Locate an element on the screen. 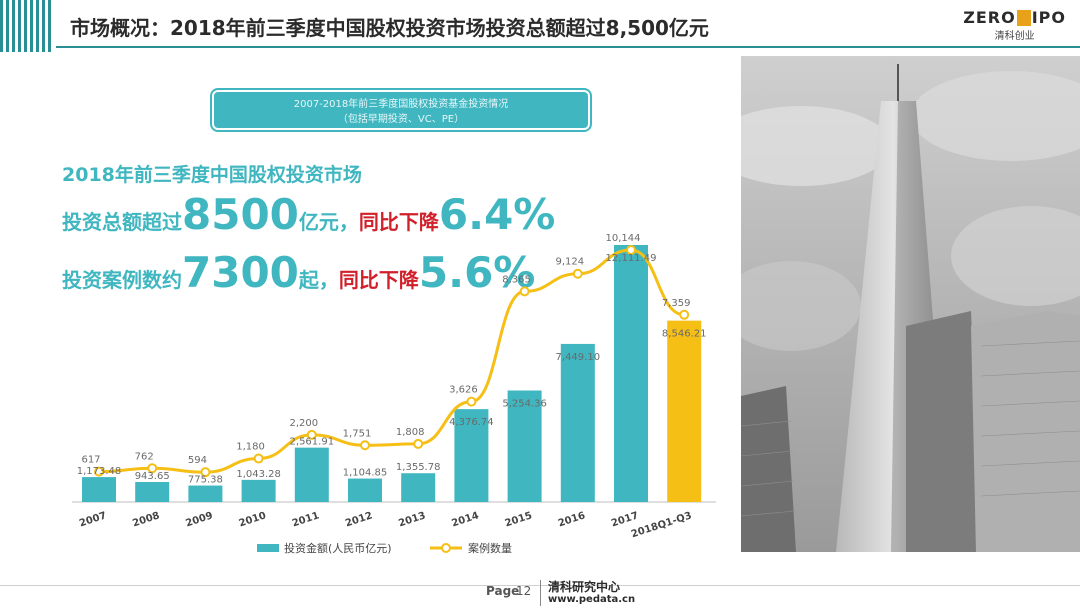 The height and width of the screenshot is (608, 1080). legend-line-marker is located at coordinates (446, 548).